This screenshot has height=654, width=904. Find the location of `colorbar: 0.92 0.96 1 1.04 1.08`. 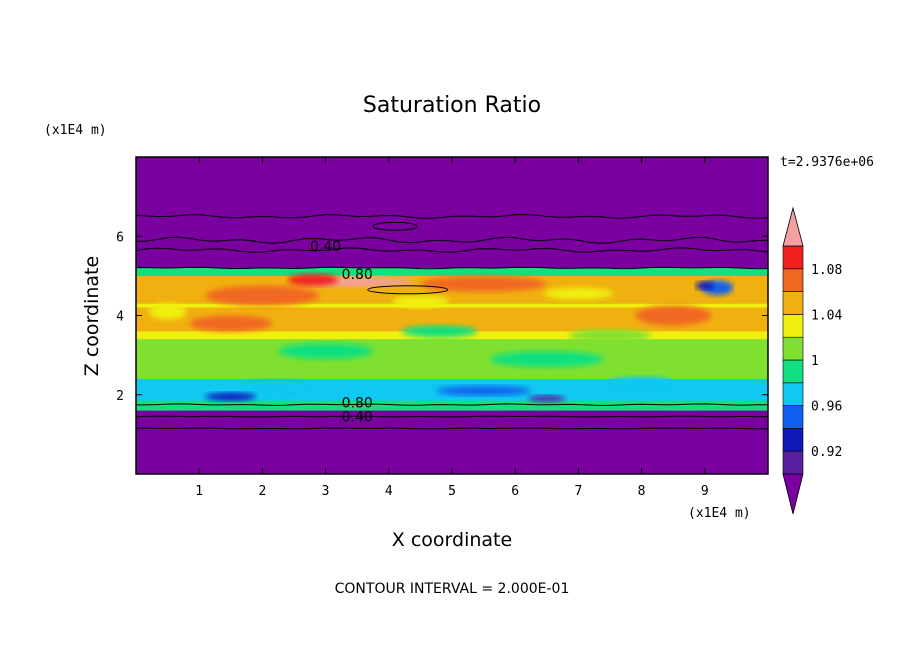

colorbar: 0.92 0.96 1 1.04 1.08 is located at coordinates (812, 360).